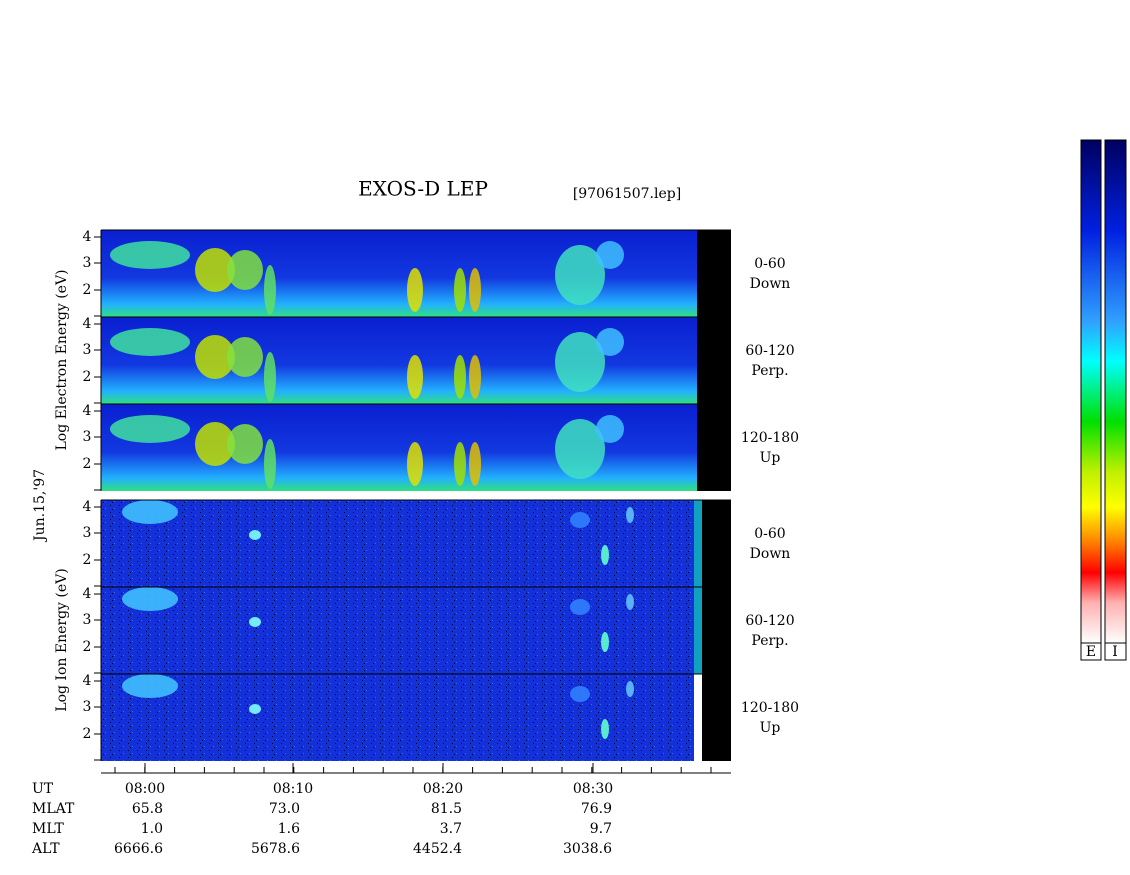 Image resolution: width=1130 pixels, height=875 pixels. I want to click on strip, so click(698, 543).